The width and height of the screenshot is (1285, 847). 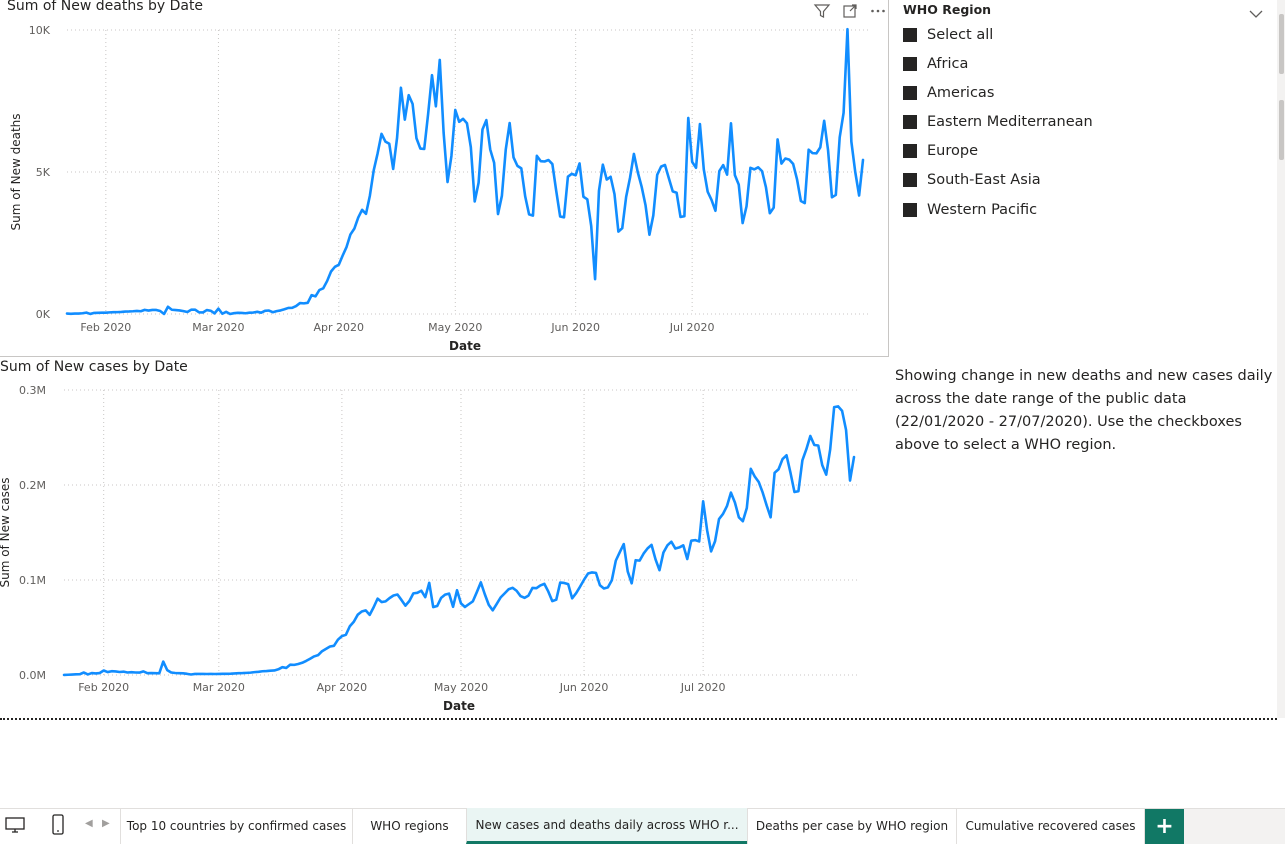 What do you see at coordinates (960, 35) in the screenshot?
I see `slicer-item-label: Select all` at bounding box center [960, 35].